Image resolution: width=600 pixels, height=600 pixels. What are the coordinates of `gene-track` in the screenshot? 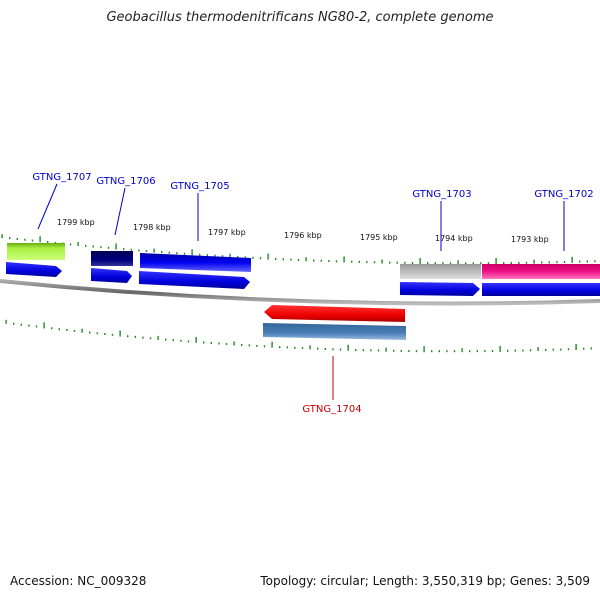 It's located at (303, 261).